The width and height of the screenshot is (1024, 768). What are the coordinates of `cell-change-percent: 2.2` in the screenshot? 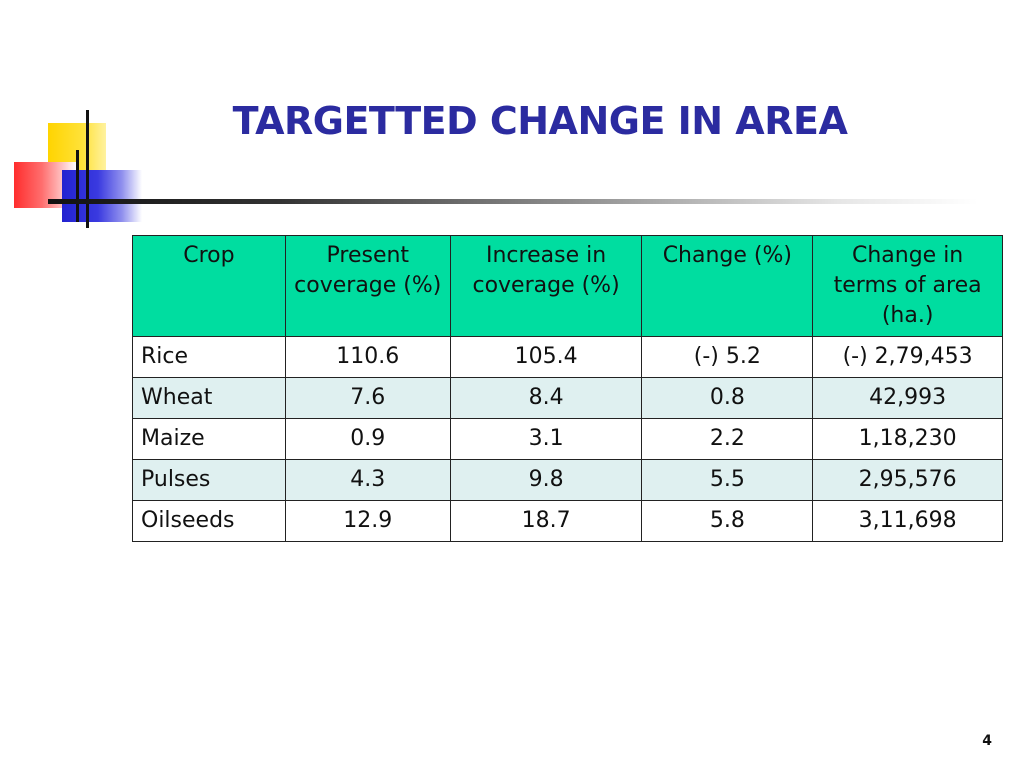 It's located at (727, 439).